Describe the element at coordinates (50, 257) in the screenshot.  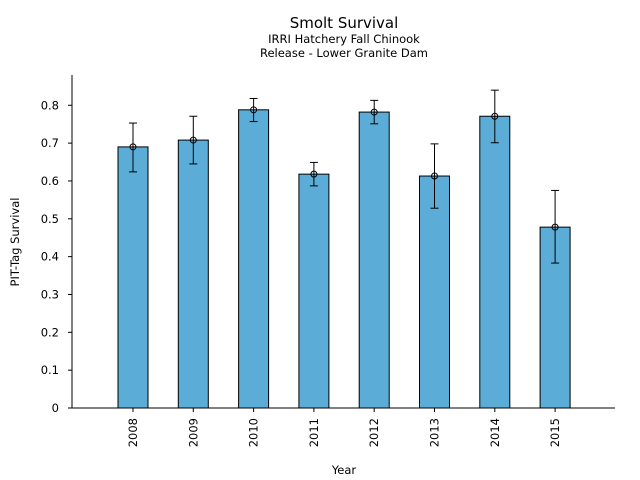
I see `y-tick-label: 0.4` at that location.